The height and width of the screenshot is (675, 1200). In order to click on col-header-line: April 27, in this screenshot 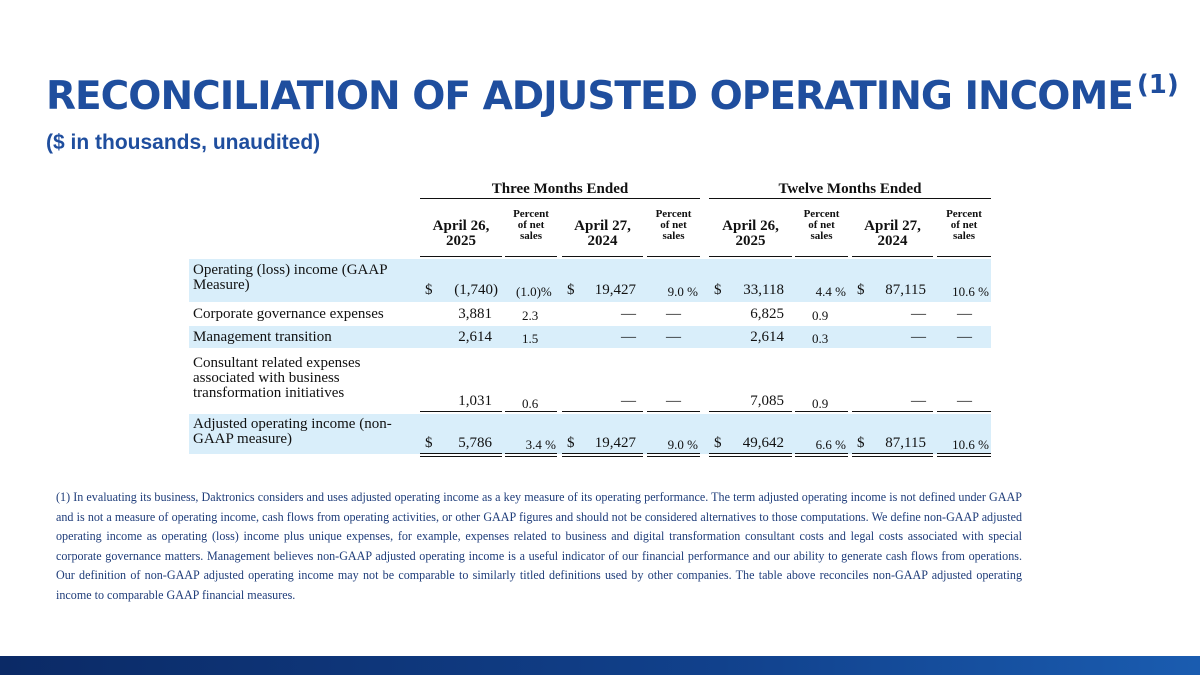, I will do `click(602, 226)`.